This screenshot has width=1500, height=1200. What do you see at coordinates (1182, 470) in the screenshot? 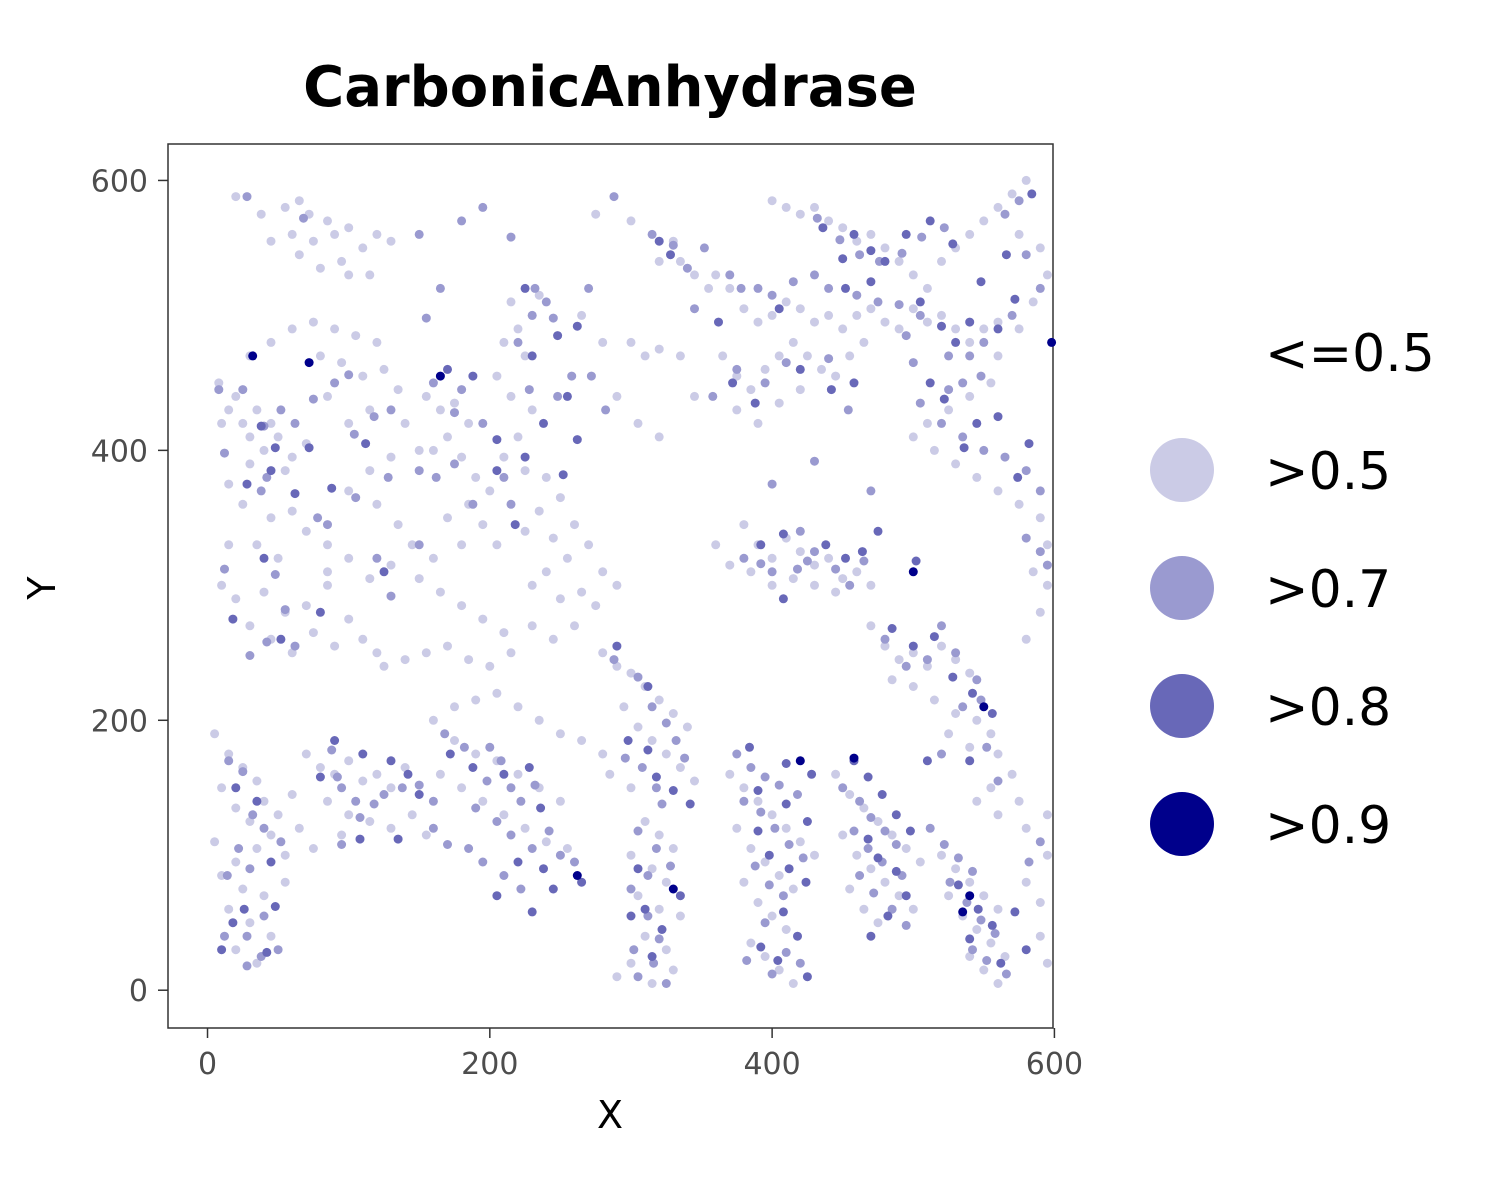
I see `legend-key` at bounding box center [1182, 470].